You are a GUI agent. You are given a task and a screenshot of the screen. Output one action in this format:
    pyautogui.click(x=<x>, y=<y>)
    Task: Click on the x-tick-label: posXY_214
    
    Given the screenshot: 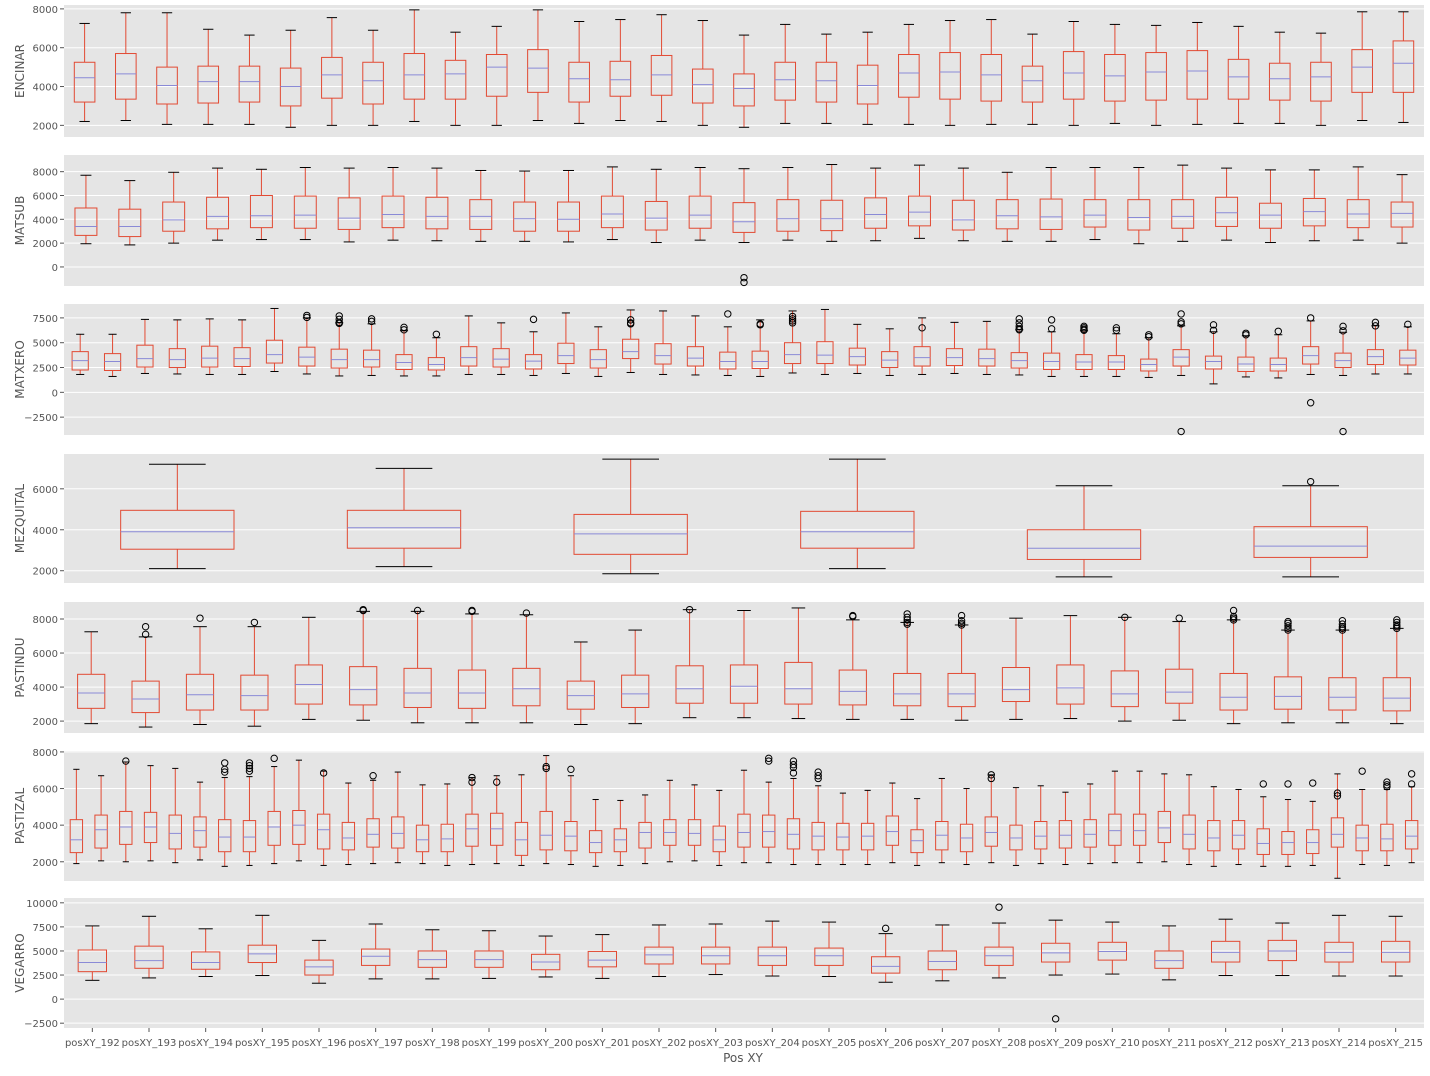 What is the action you would take?
    pyautogui.click(x=1339, y=1043)
    